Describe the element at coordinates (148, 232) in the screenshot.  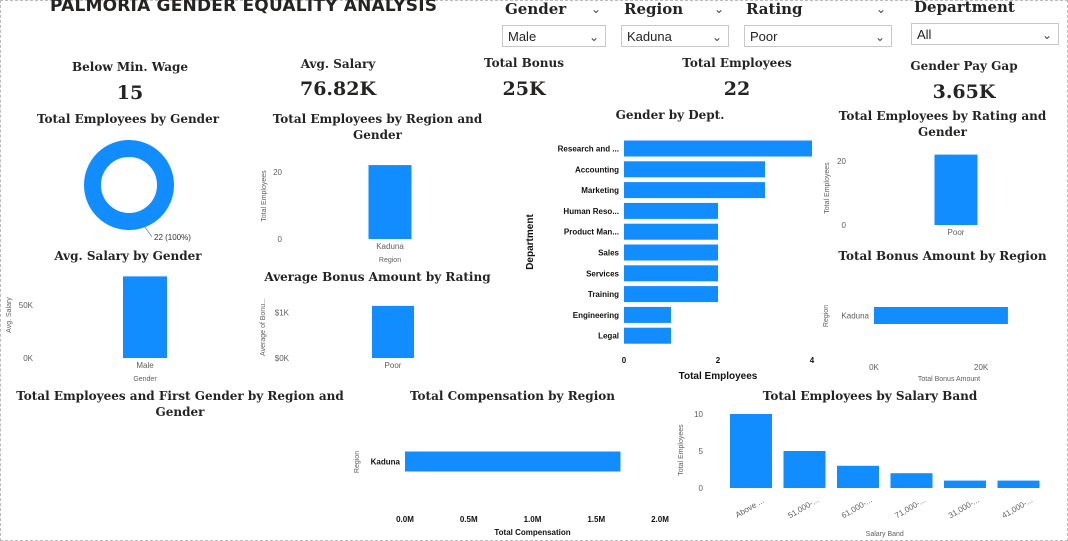
I see `donut-leader-line` at that location.